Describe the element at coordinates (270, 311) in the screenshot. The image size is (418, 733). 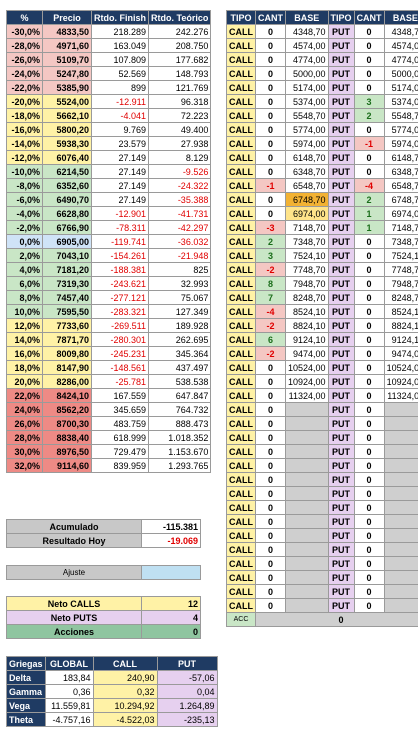
I see `call-cant-cell: -4` at that location.